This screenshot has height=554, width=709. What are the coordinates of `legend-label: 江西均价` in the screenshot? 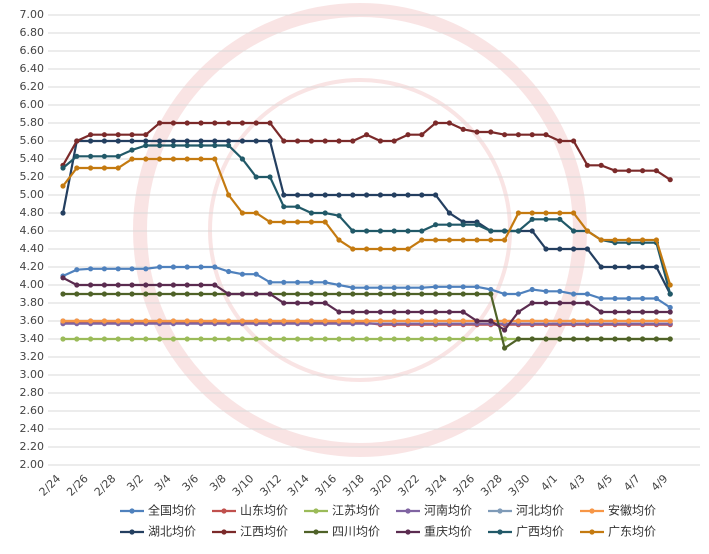 It's located at (264, 532).